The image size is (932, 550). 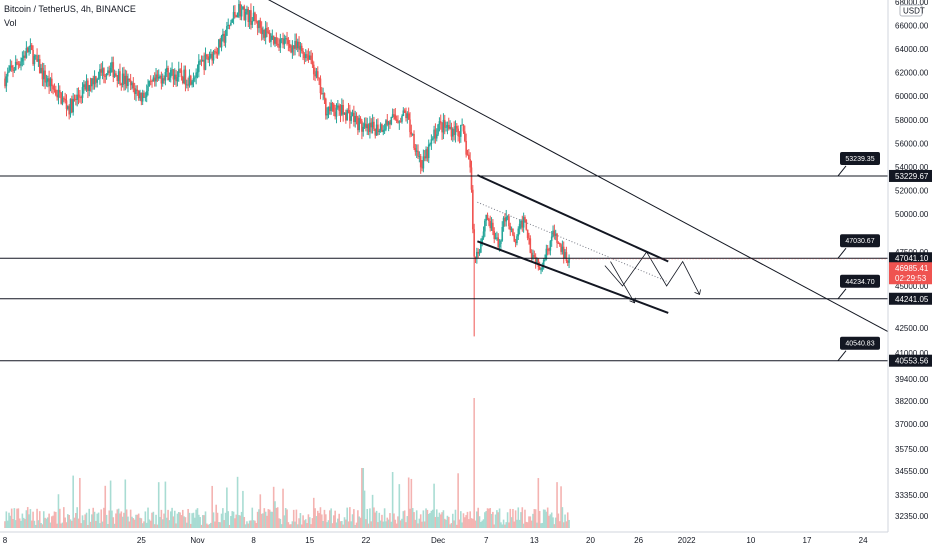 I want to click on level-flag-label: 47030.67, so click(x=859, y=241).